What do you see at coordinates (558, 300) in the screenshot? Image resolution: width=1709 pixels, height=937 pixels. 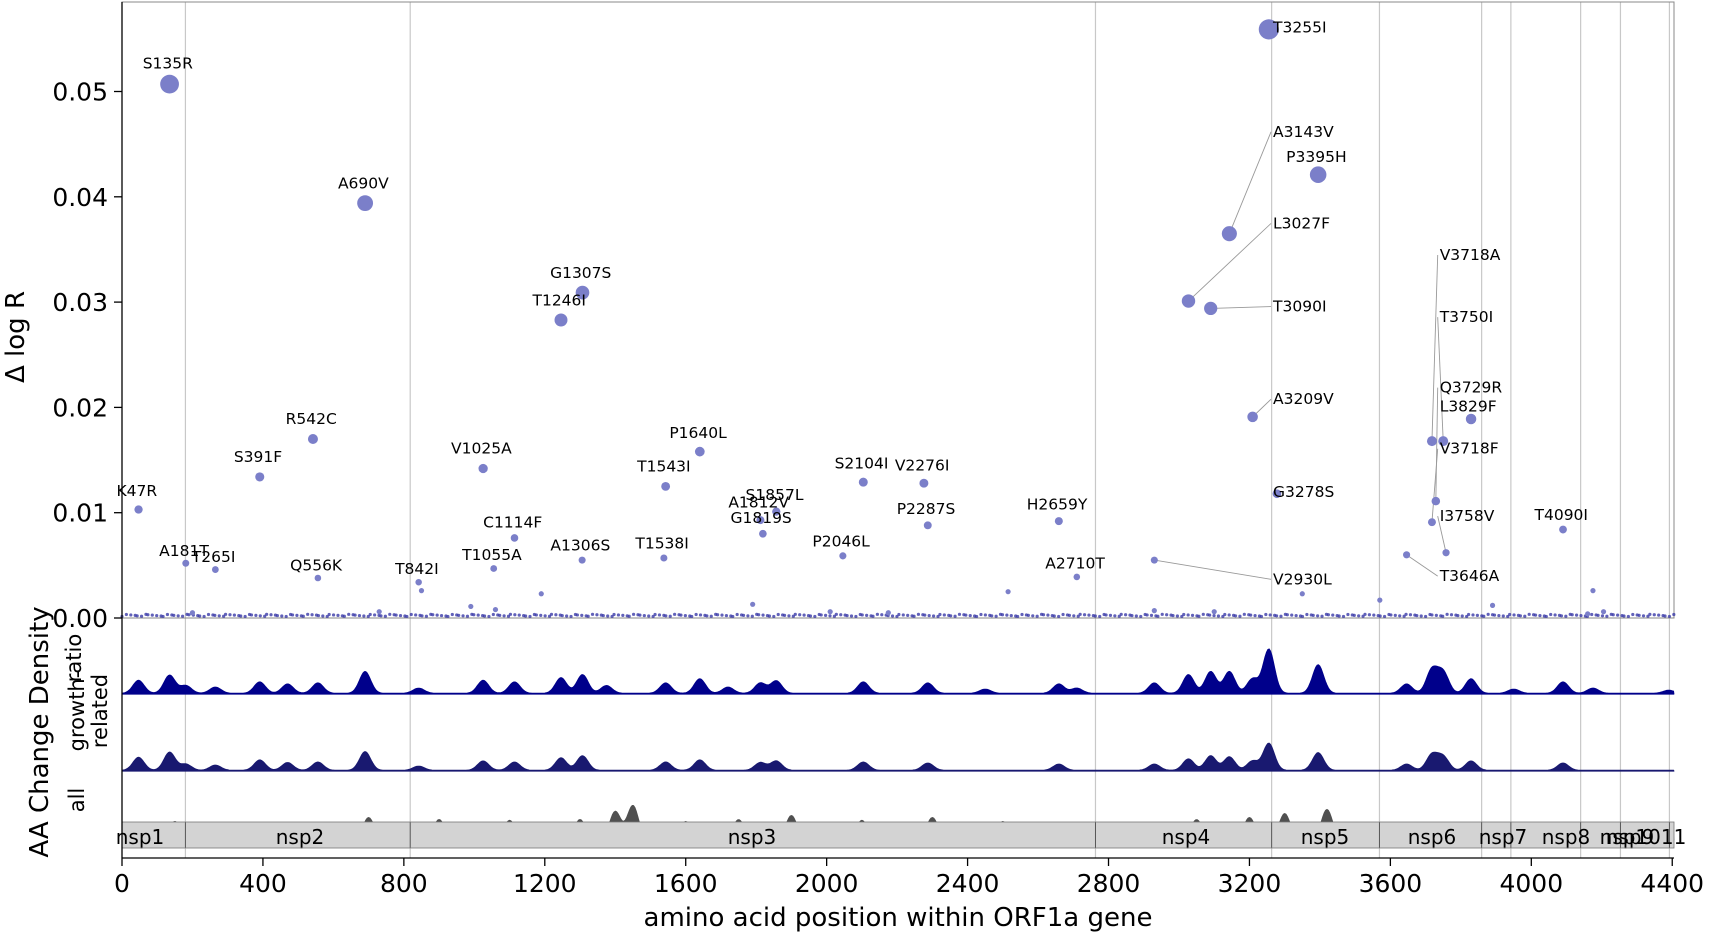 I see `point-label: T1246I` at bounding box center [558, 300].